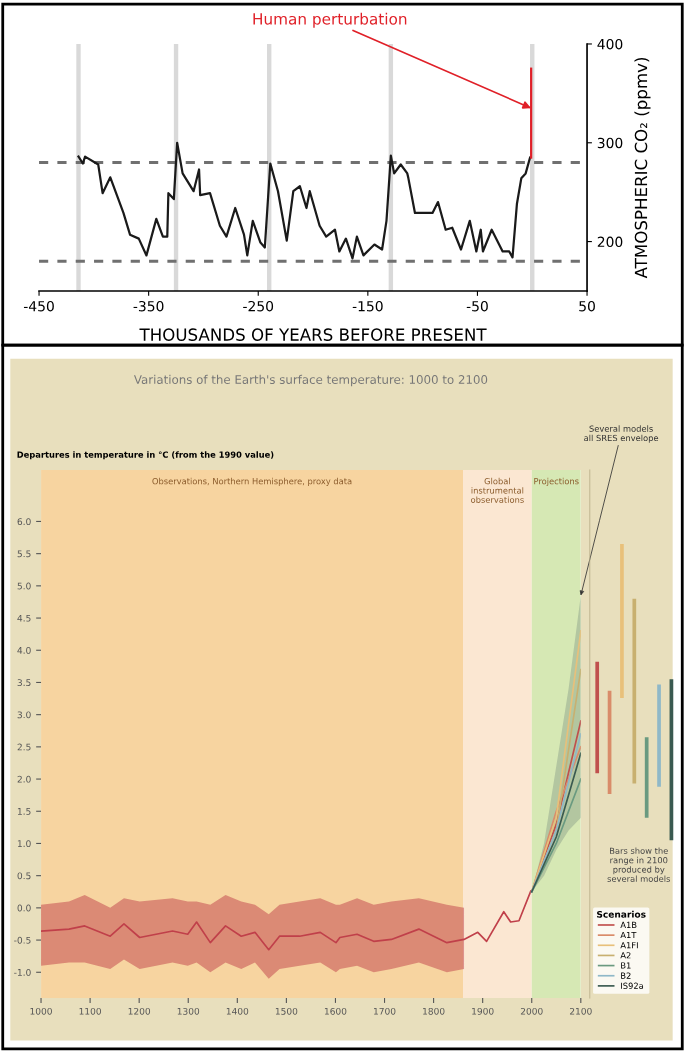 The image size is (685, 1052). What do you see at coordinates (483, 1011) in the screenshot?
I see `x-tick-label: 1900` at bounding box center [483, 1011].